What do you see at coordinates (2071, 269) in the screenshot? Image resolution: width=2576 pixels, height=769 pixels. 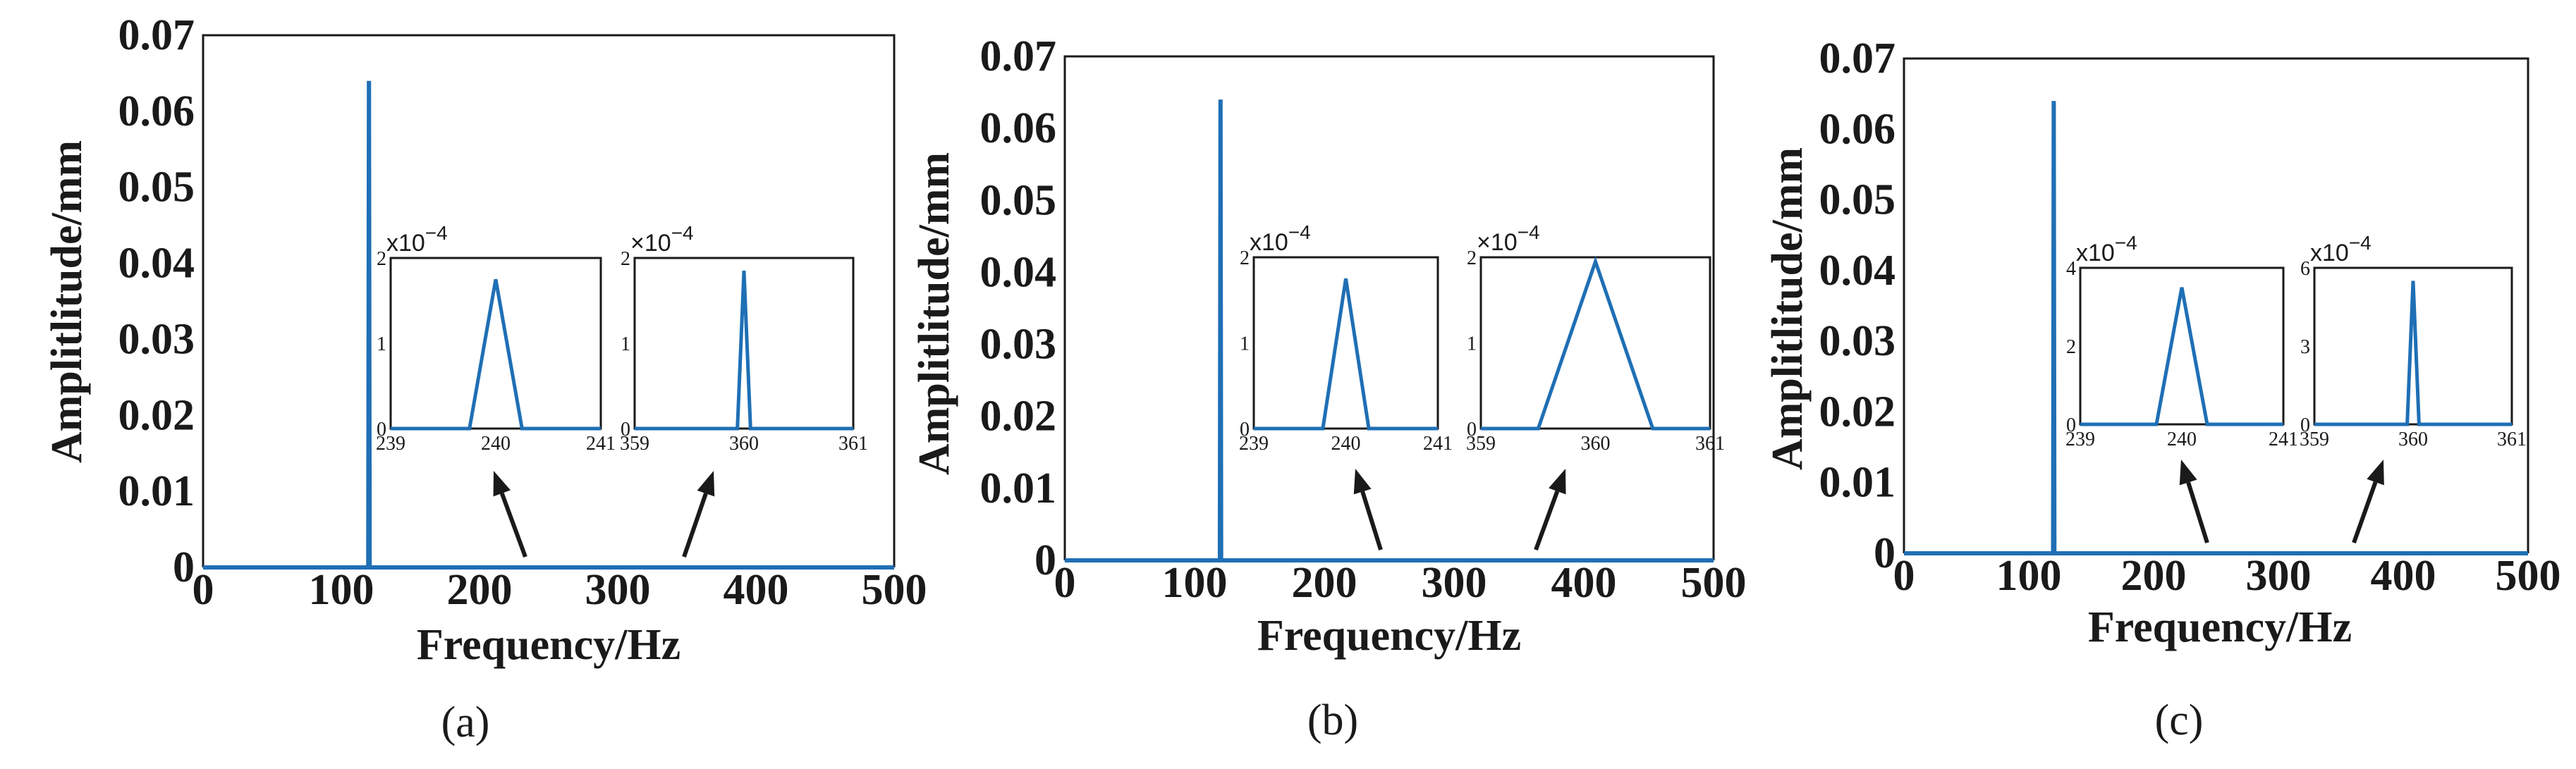 I see `inset-y-tick-label: 4` at bounding box center [2071, 269].